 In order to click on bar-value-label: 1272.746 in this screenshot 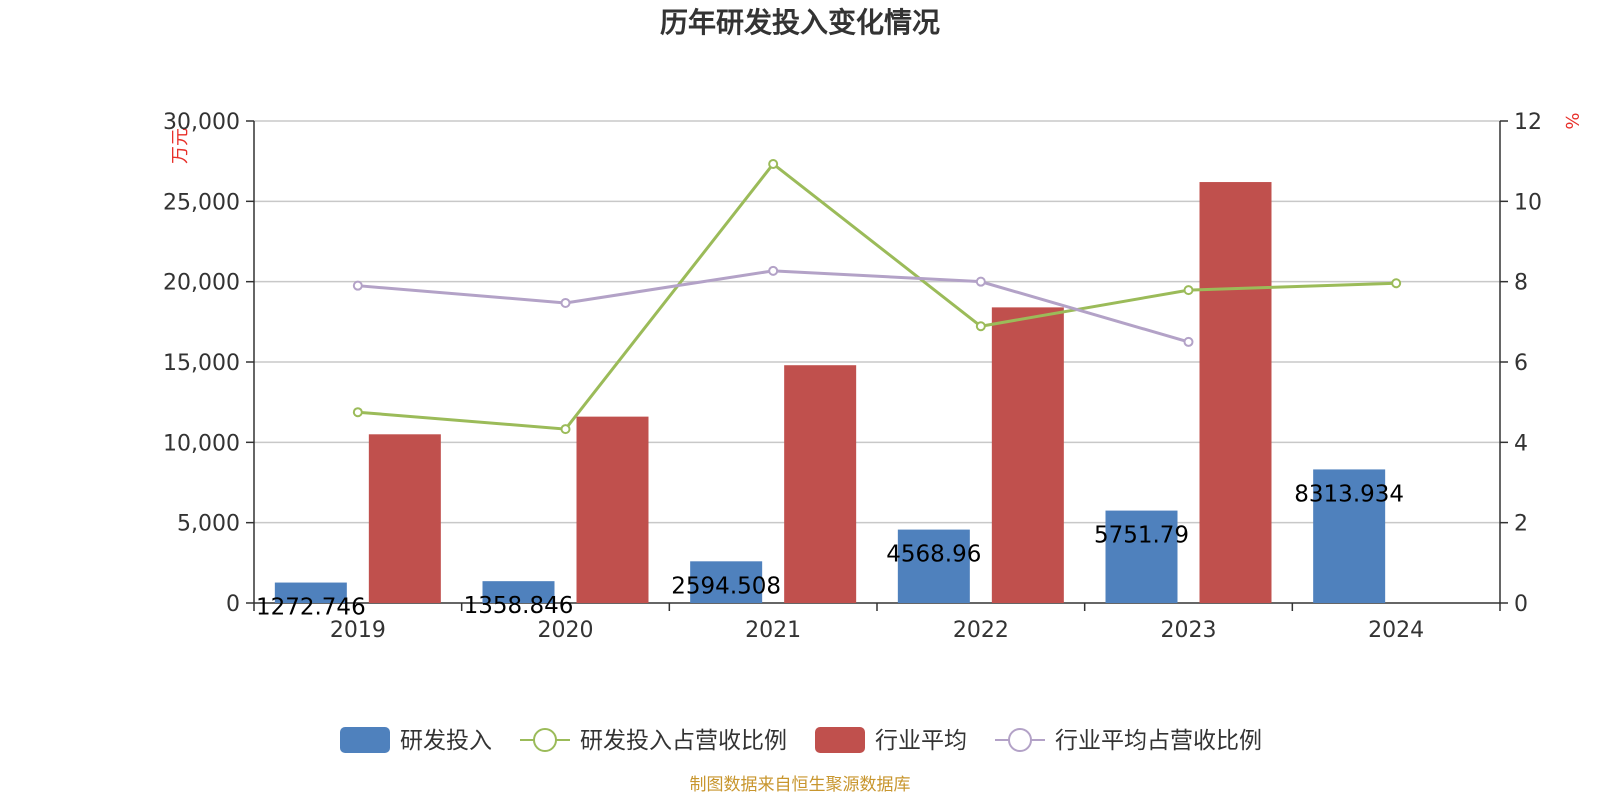, I will do `click(311, 608)`.